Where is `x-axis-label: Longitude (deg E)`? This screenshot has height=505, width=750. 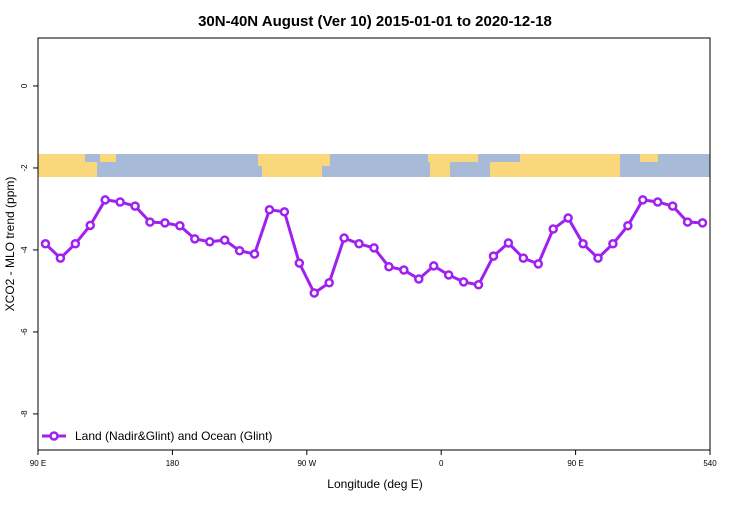
x-axis-label: Longitude (deg E) is located at coordinates (374, 484).